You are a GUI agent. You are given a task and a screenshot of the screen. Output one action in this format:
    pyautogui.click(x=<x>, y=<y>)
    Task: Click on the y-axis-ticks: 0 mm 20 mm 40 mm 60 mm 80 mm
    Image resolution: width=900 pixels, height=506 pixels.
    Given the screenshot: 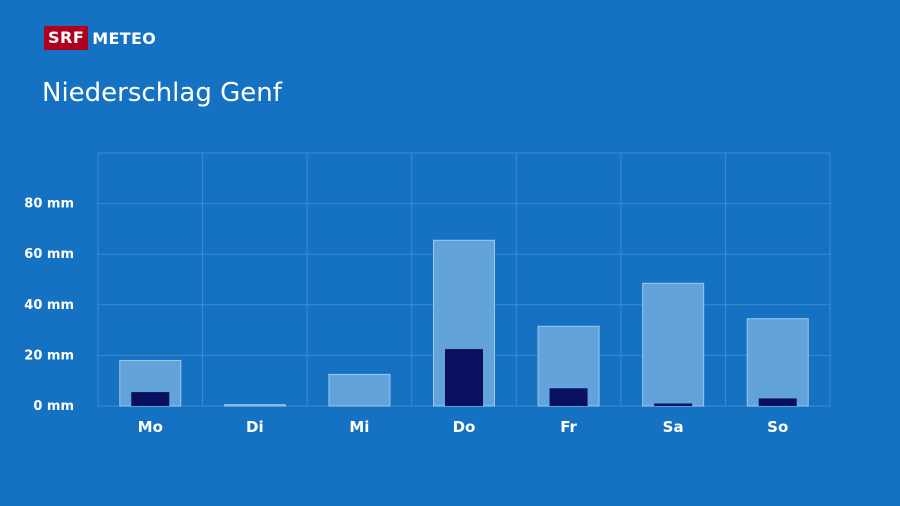 What is the action you would take?
    pyautogui.click(x=49, y=305)
    